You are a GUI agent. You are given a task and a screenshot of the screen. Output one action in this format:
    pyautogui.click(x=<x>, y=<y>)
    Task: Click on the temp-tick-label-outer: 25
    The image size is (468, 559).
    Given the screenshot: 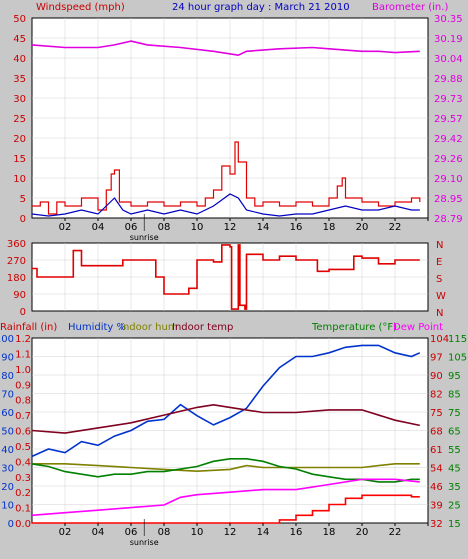 What is the action you would take?
    pyautogui.click(x=454, y=506)
    